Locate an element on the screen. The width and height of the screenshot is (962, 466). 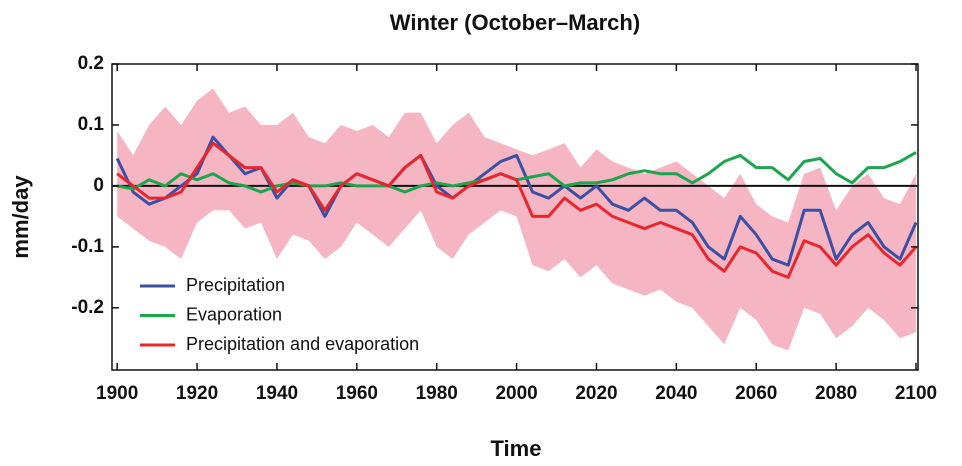
y-tick-label: 0 is located at coordinates (98, 185).